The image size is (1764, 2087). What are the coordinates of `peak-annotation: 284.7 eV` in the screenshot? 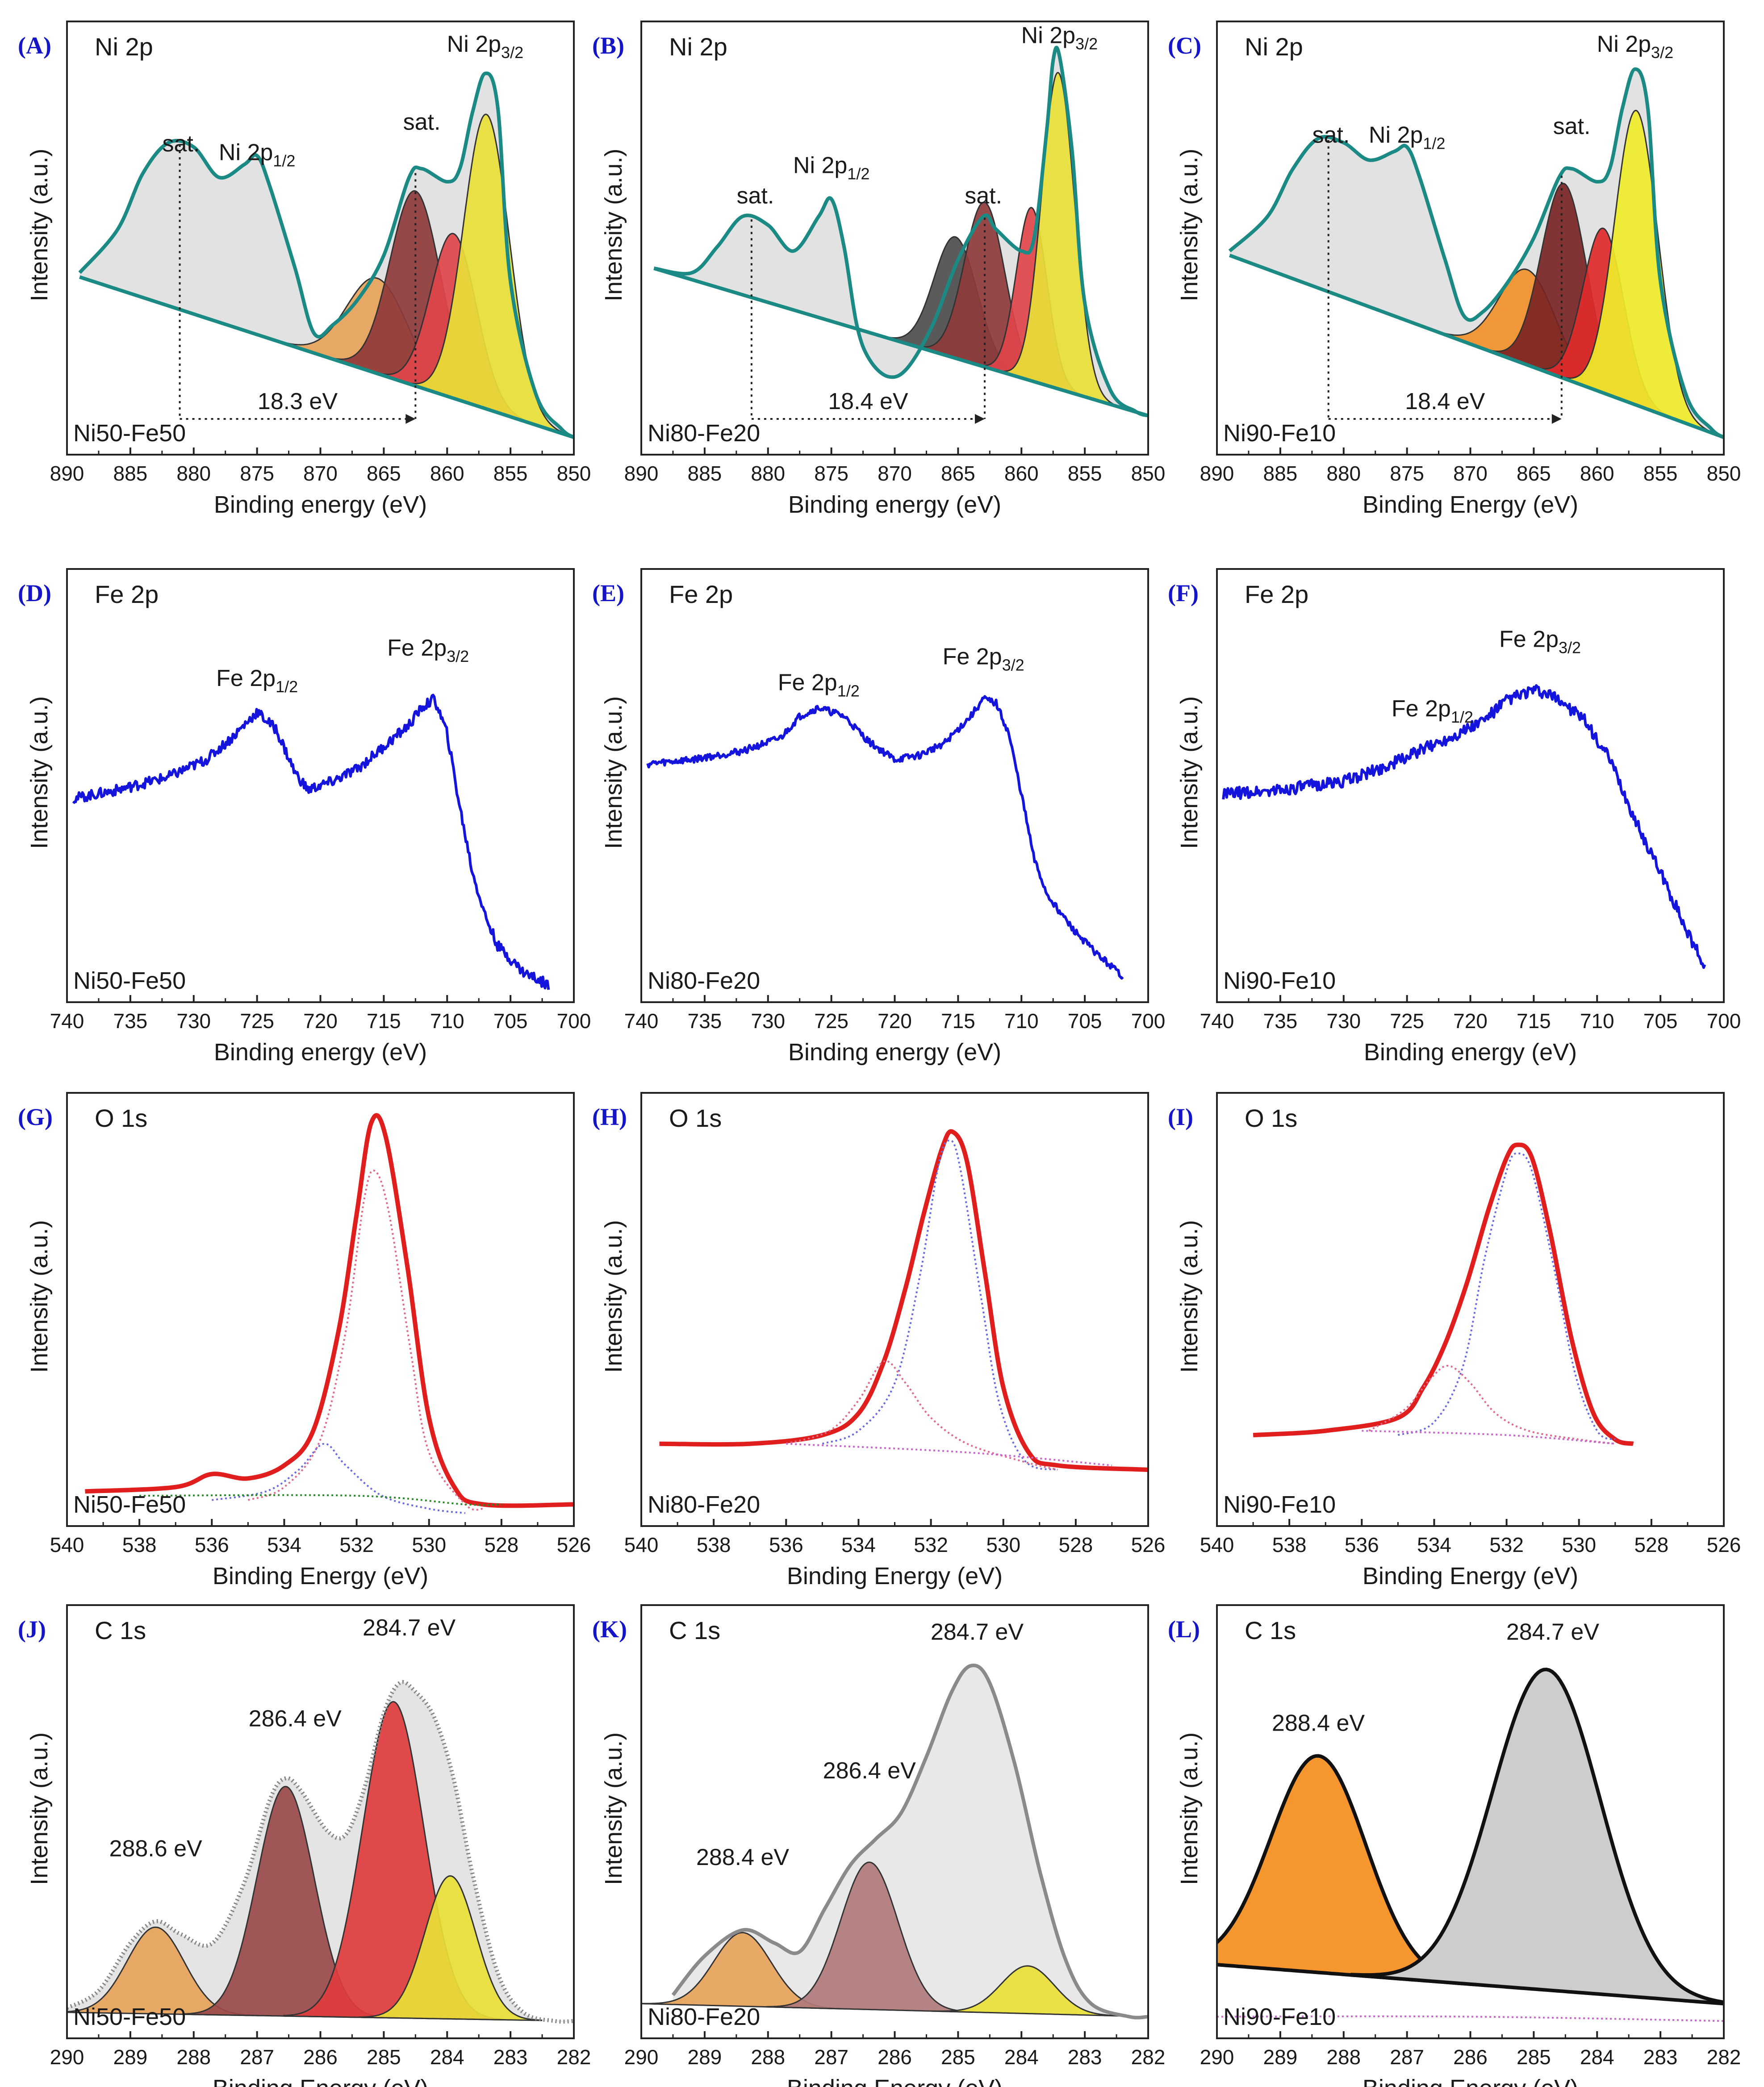 It's located at (977, 1632).